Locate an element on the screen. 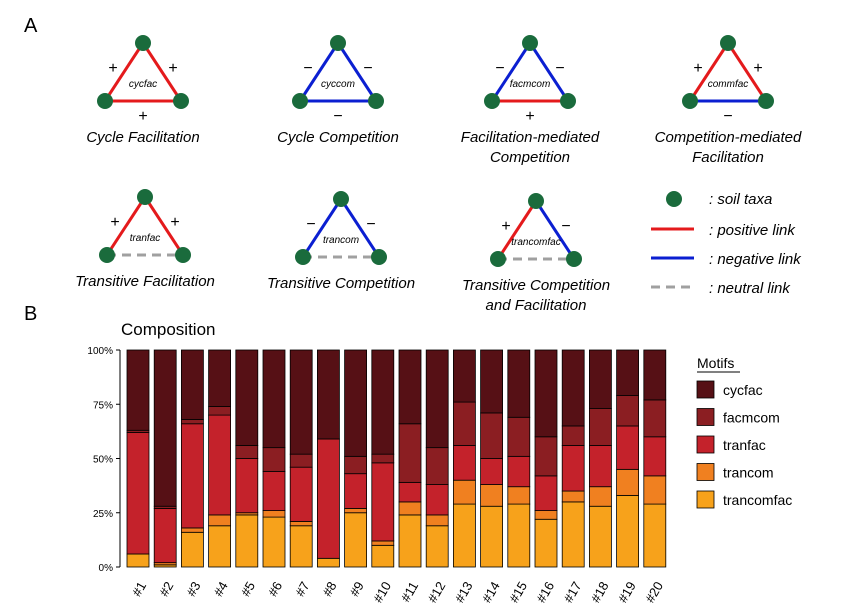  legend-label: : neutral link is located at coordinates (750, 288).